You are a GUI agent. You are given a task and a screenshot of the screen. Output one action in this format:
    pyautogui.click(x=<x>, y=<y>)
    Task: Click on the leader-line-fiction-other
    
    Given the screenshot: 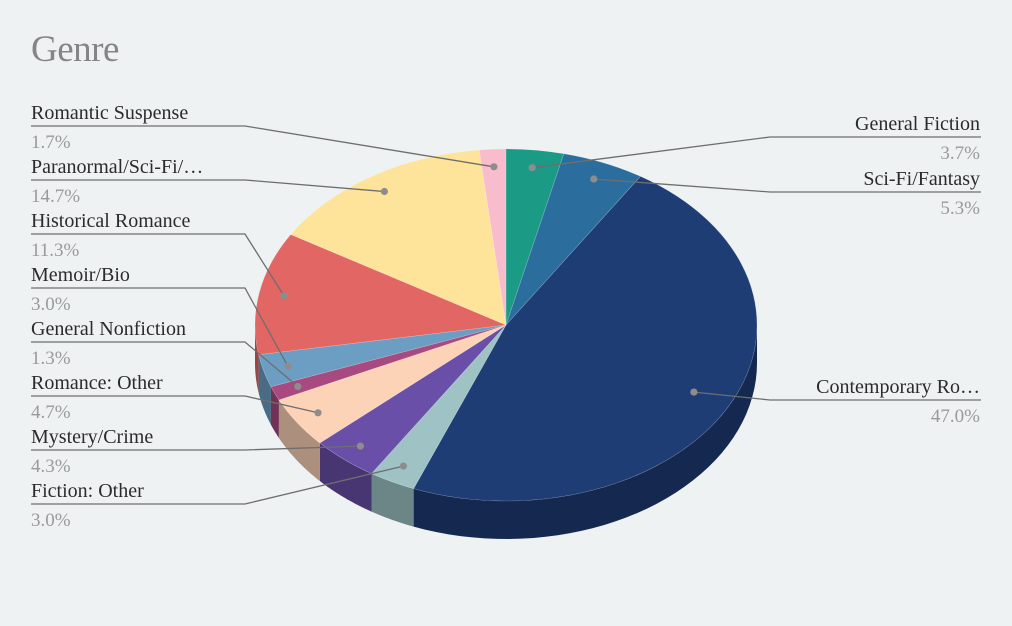 What is the action you would take?
    pyautogui.click(x=217, y=485)
    